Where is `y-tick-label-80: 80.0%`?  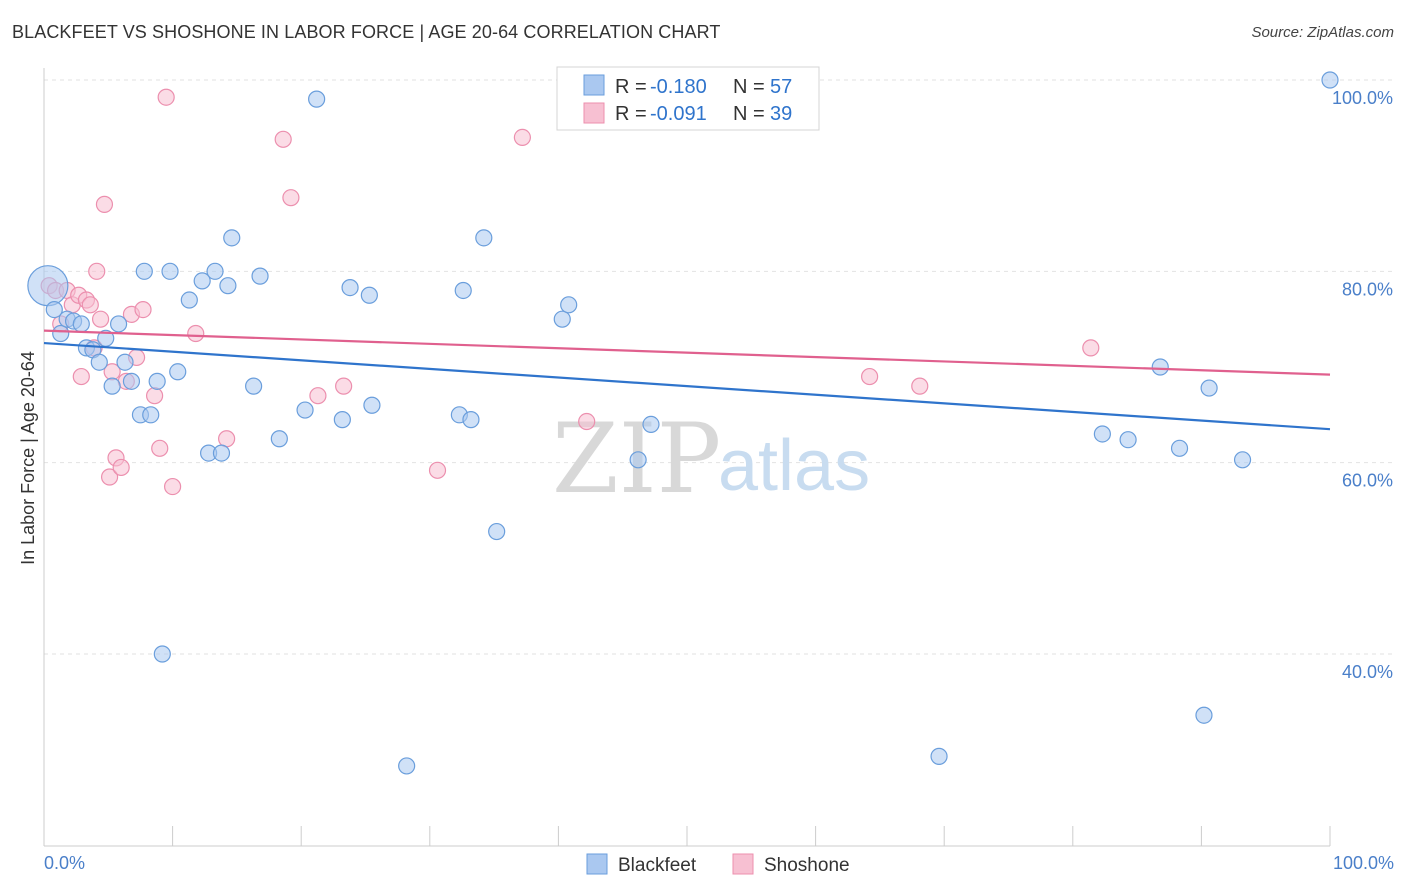 y-tick-label-80: 80.0% is located at coordinates (1367, 289).